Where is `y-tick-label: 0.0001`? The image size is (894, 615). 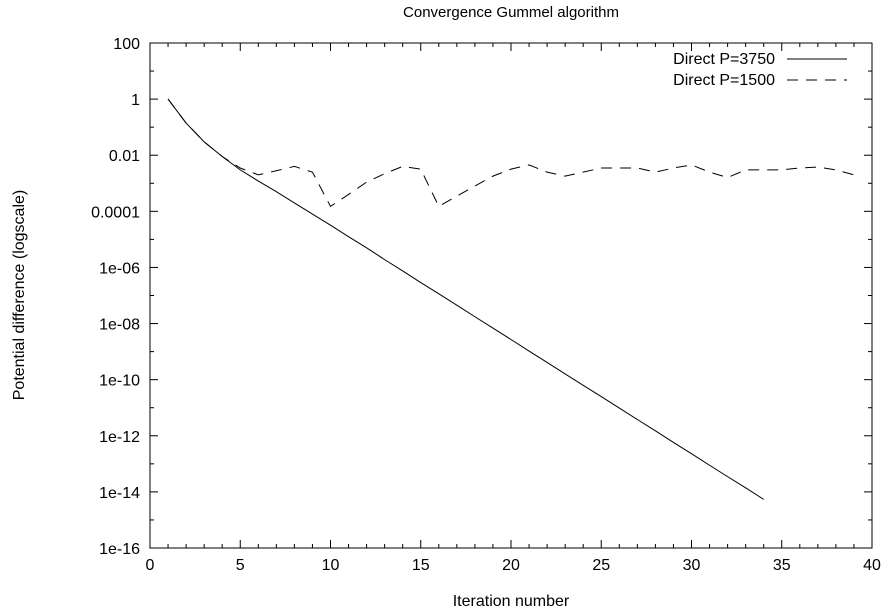
y-tick-label: 0.0001 is located at coordinates (115, 212).